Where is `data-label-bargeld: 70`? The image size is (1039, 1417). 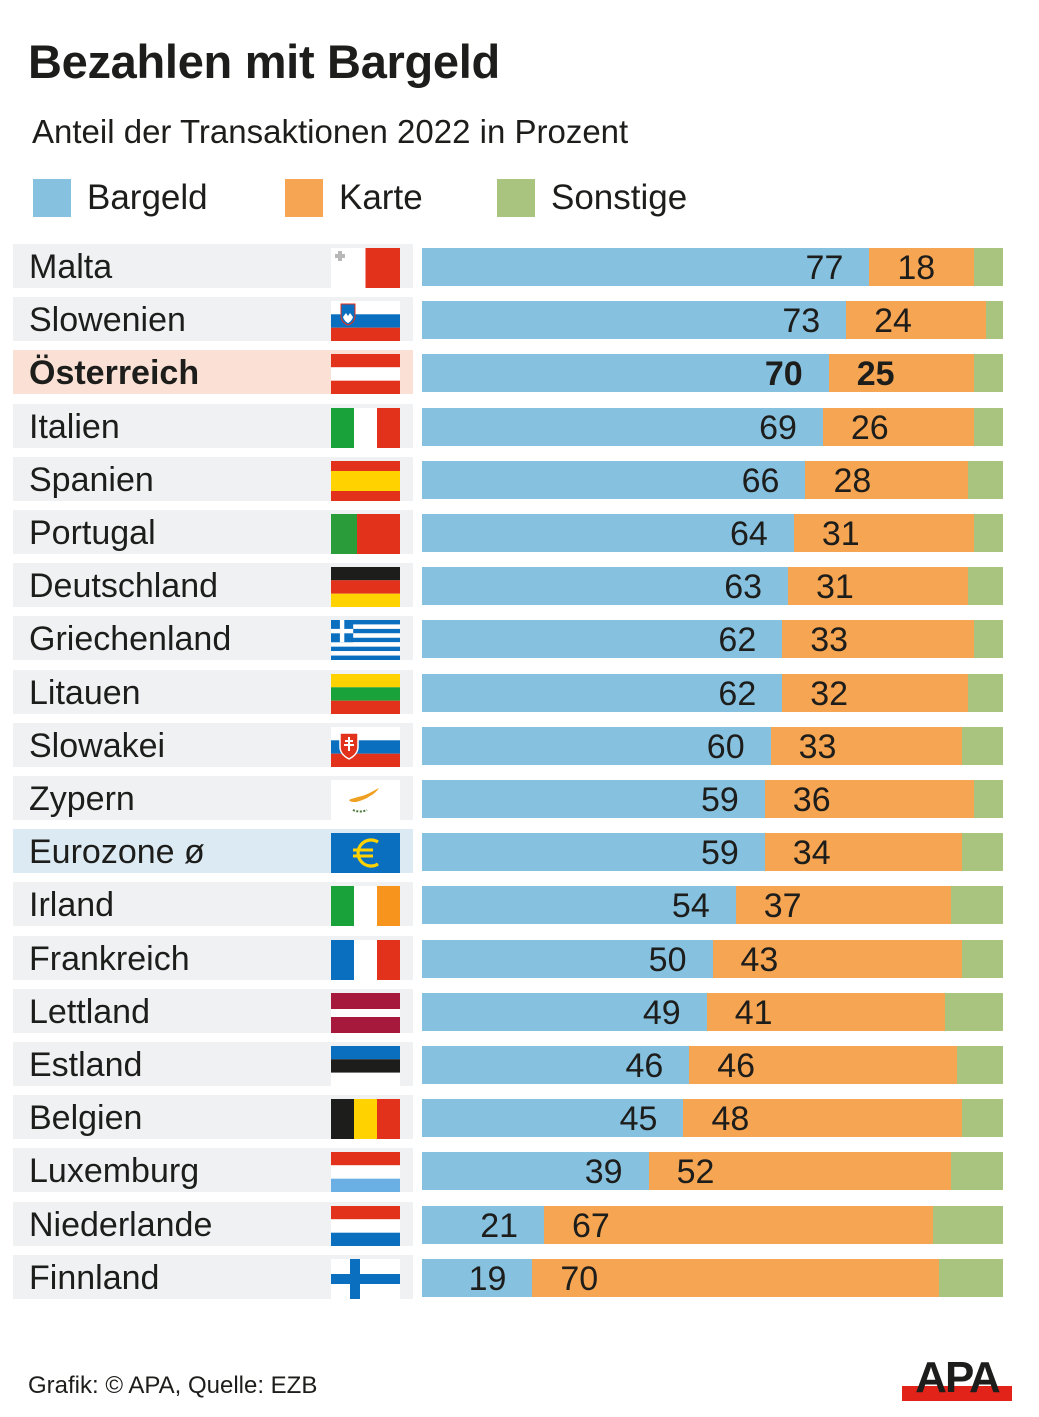 data-label-bargeld: 70 is located at coordinates (783, 374).